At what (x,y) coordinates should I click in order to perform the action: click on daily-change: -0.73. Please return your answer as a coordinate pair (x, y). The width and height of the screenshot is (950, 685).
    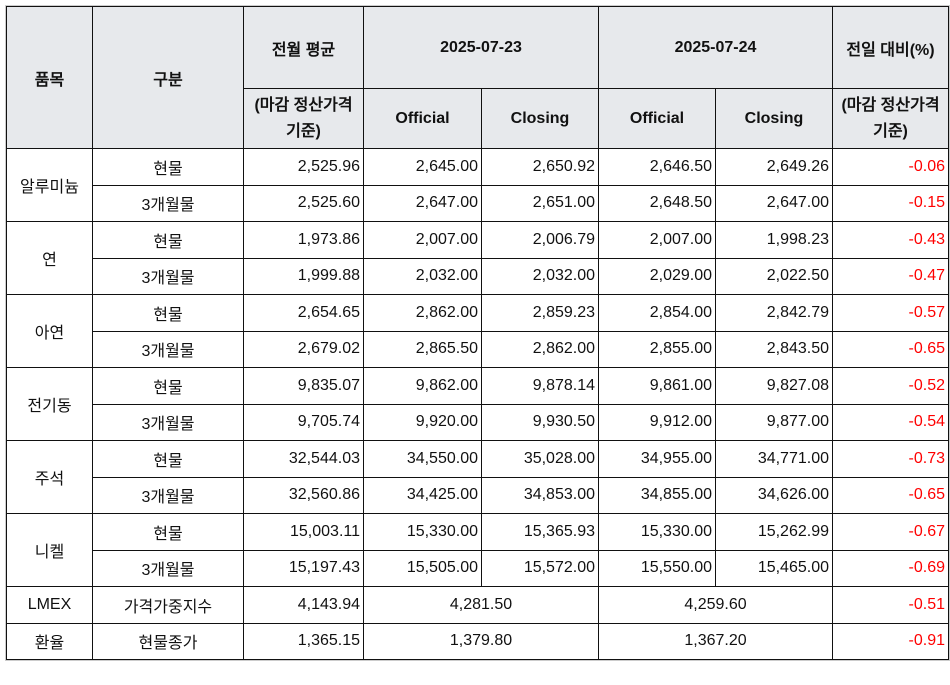
    Looking at the image, I should click on (890, 459).